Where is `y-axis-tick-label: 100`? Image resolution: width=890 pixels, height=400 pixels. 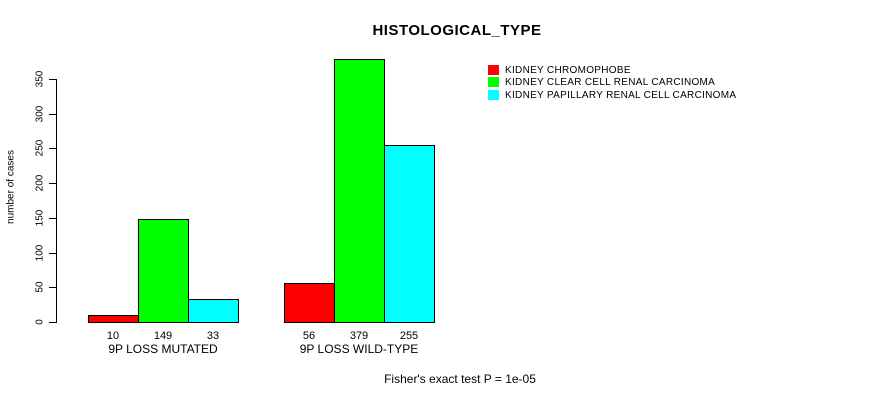 y-axis-tick-label: 100 is located at coordinates (40, 253).